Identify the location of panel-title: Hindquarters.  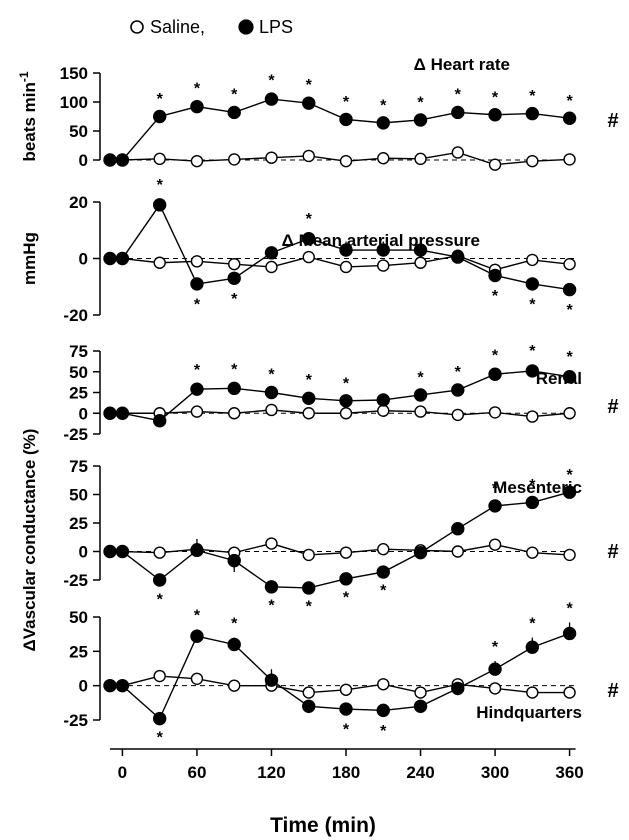
(529, 712).